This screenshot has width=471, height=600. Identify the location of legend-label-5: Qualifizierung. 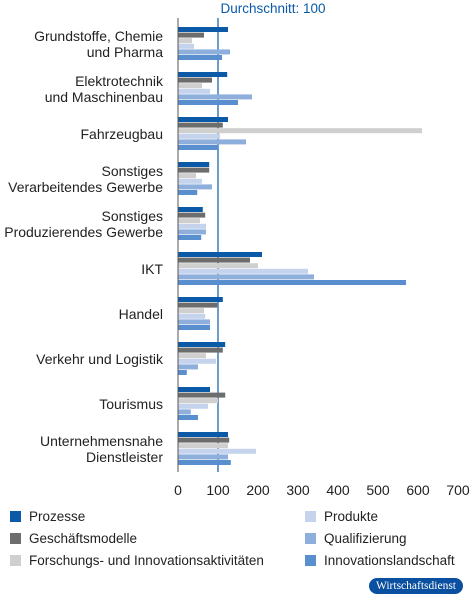
(365, 538).